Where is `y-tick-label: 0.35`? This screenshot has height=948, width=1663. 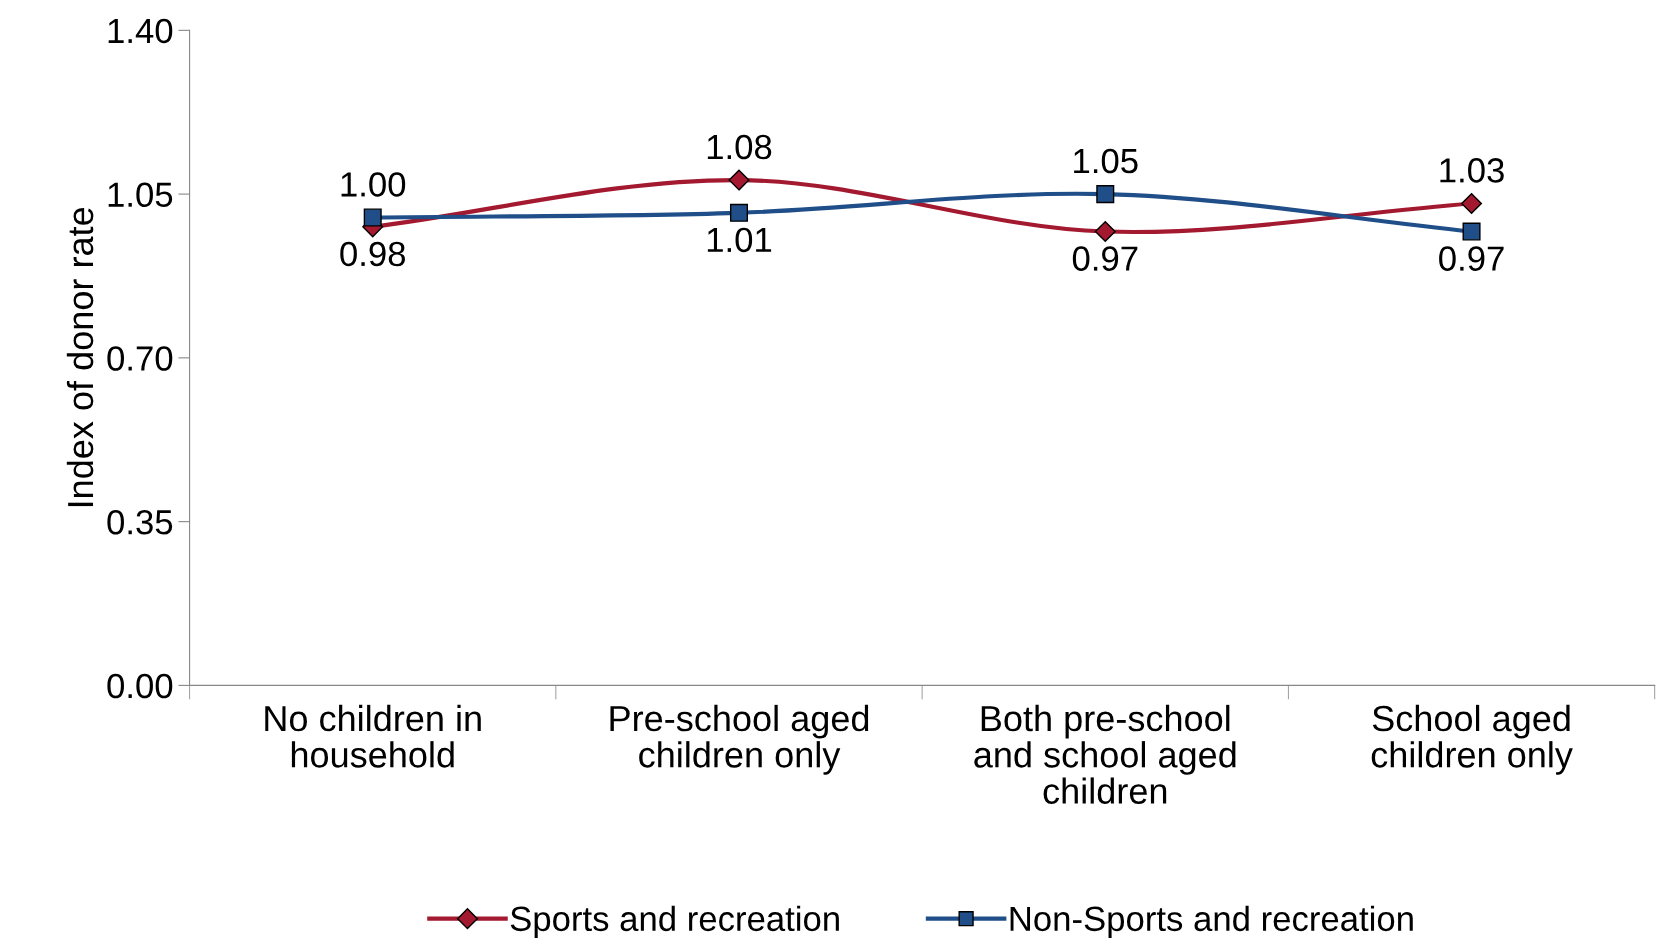 y-tick-label: 0.35 is located at coordinates (140, 522).